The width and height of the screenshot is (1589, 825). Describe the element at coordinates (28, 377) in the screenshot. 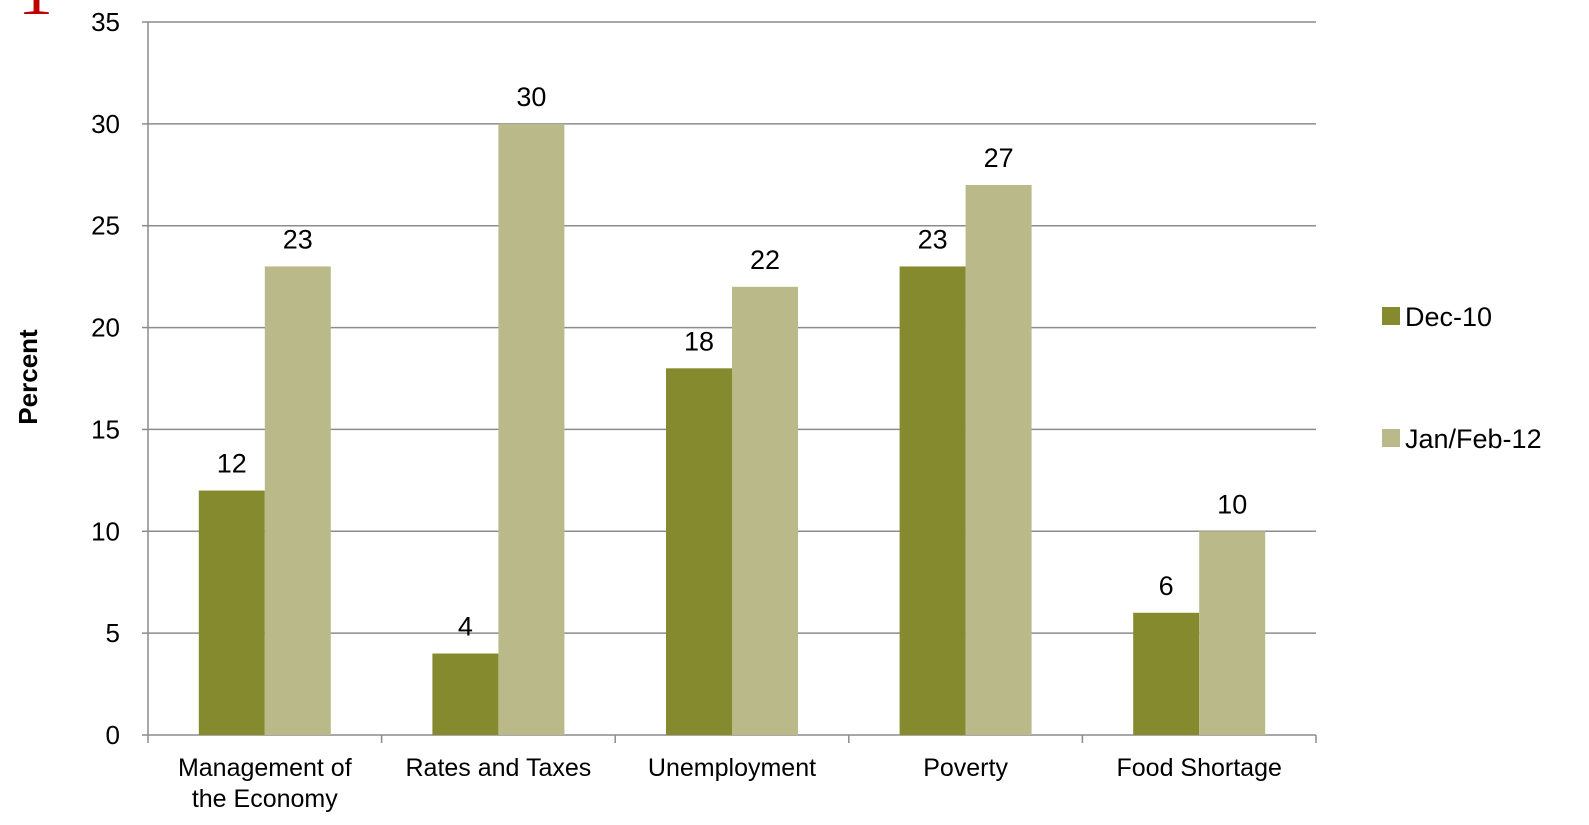

I see `y-axis-label: Percent` at that location.